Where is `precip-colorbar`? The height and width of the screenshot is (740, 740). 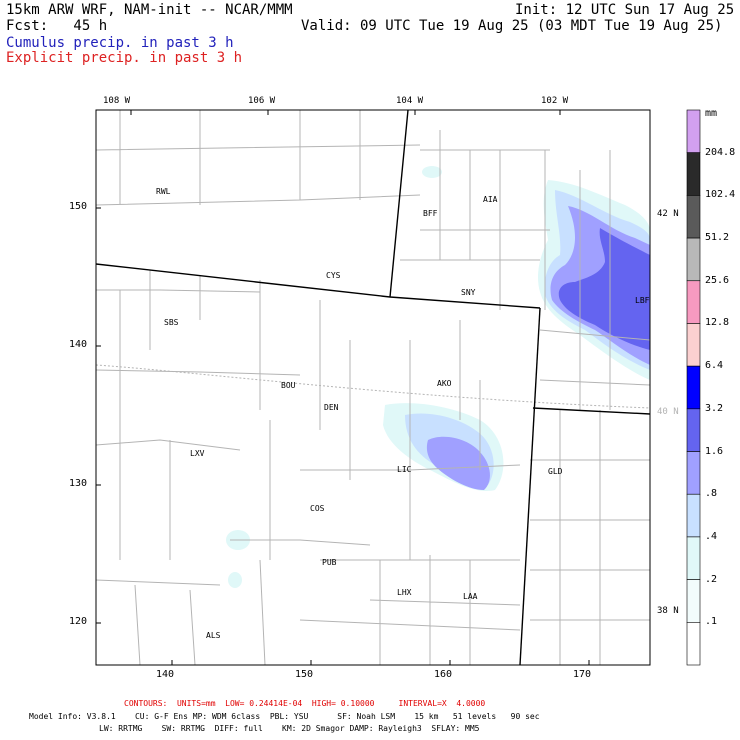 precip-colorbar is located at coordinates (693, 387).